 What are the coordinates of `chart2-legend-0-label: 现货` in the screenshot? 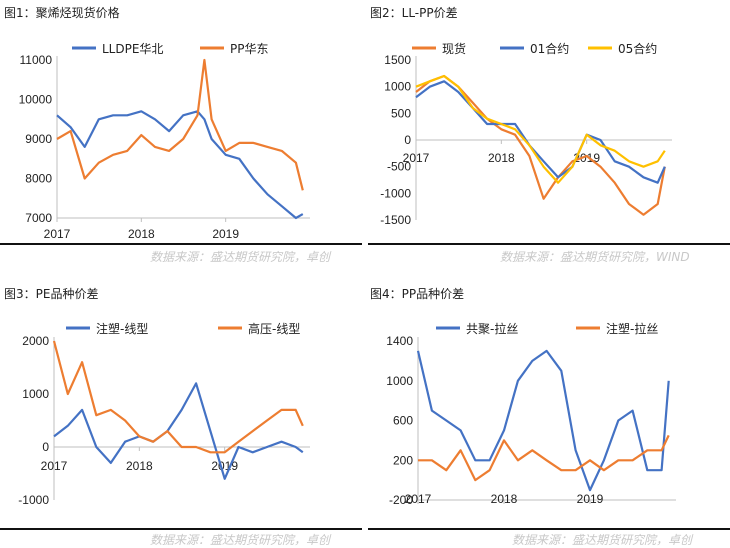 It's located at (454, 48).